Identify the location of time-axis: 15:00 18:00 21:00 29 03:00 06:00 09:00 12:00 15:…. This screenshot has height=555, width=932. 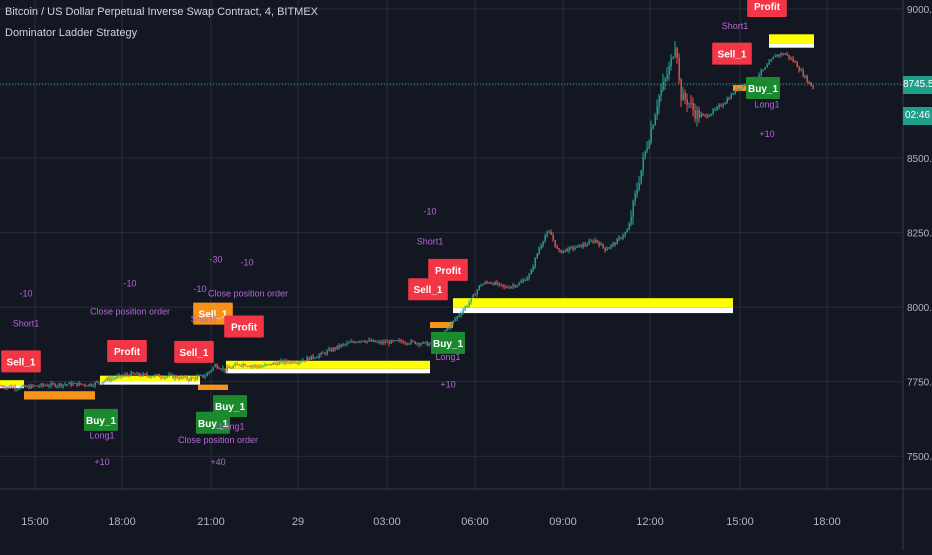
(466, 508).